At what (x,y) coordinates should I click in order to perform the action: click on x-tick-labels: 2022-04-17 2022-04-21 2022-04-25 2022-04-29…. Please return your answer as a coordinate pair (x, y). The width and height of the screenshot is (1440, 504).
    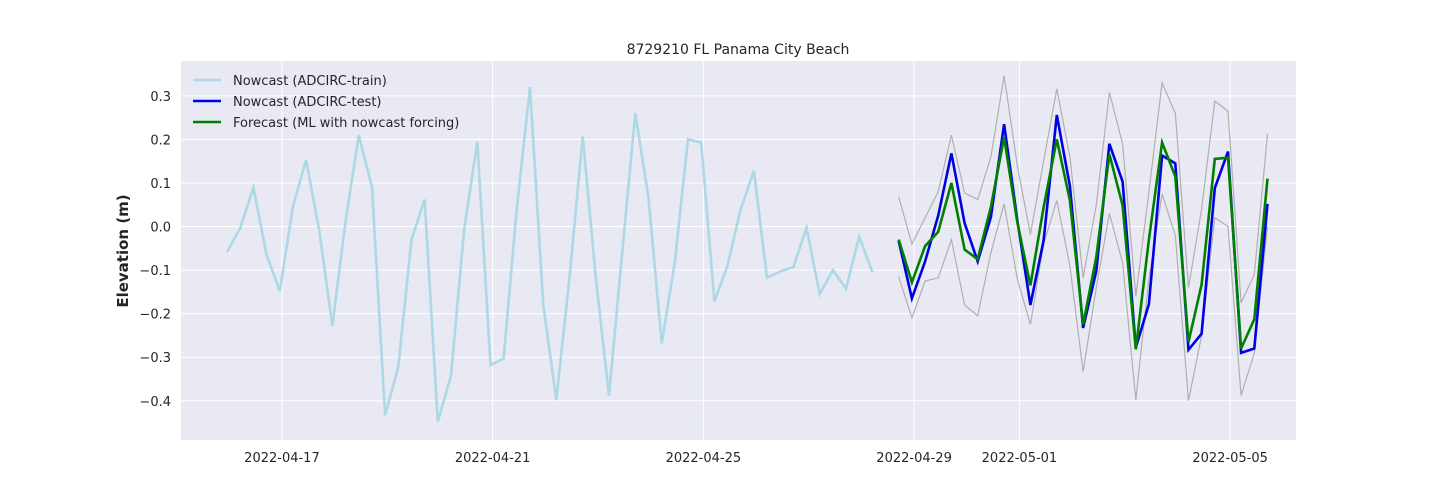
    Looking at the image, I should click on (756, 458).